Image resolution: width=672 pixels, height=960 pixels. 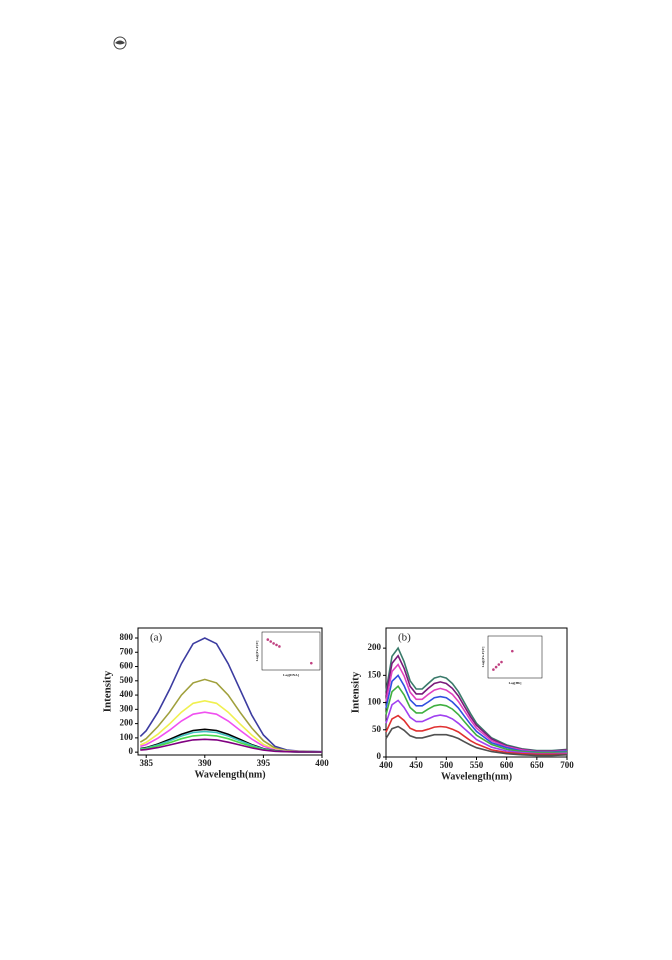 What do you see at coordinates (477, 765) in the screenshot?
I see `x-tick-label: 550` at bounding box center [477, 765].